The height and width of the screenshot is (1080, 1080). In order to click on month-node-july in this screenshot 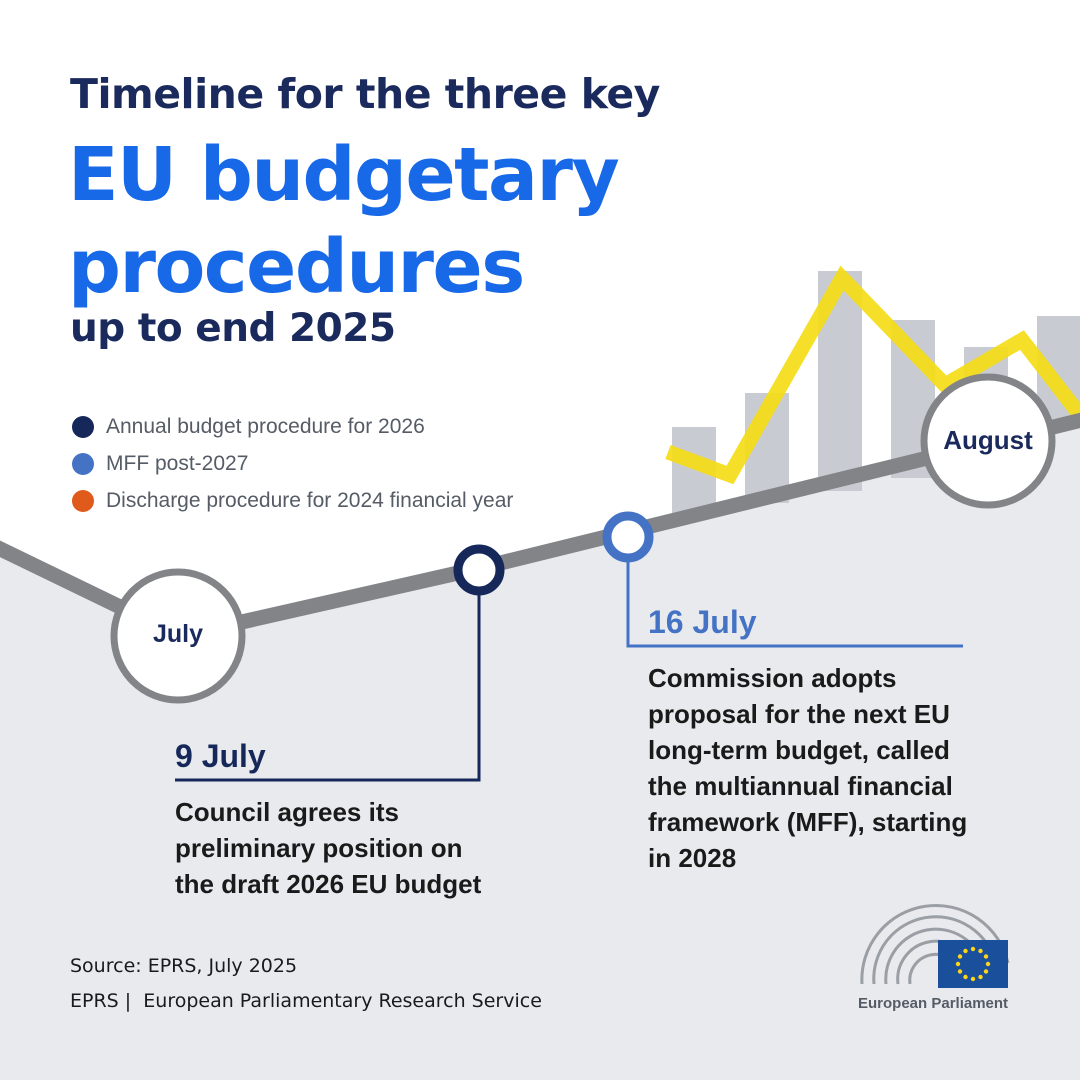, I will do `click(178, 636)`.